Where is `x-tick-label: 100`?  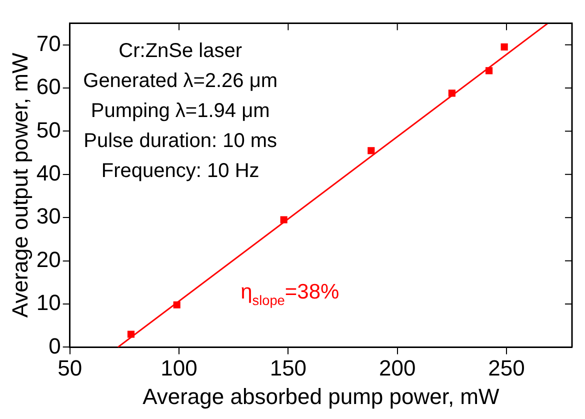 x-tick-label: 100 is located at coordinates (179, 367).